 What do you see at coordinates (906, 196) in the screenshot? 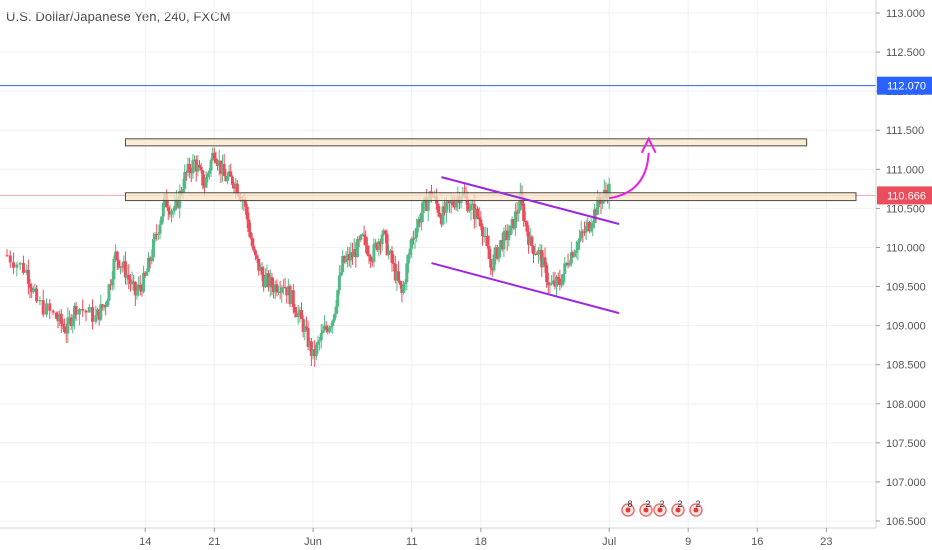
I see `price-tag-label: 110.666` at bounding box center [906, 196].